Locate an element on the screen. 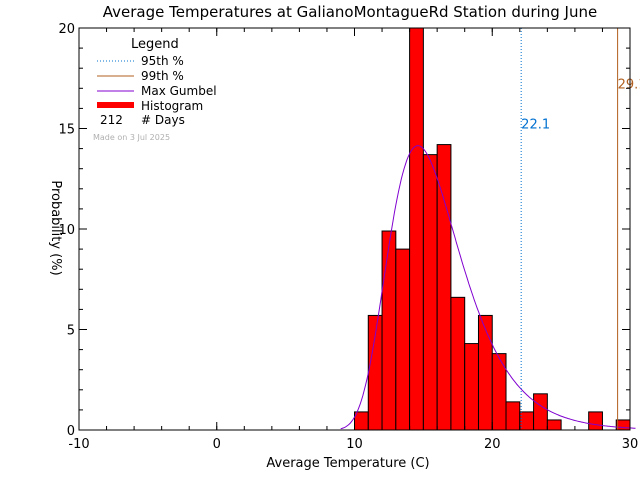 The height and width of the screenshot is (480, 640). legend-title: Legend is located at coordinates (155, 44).